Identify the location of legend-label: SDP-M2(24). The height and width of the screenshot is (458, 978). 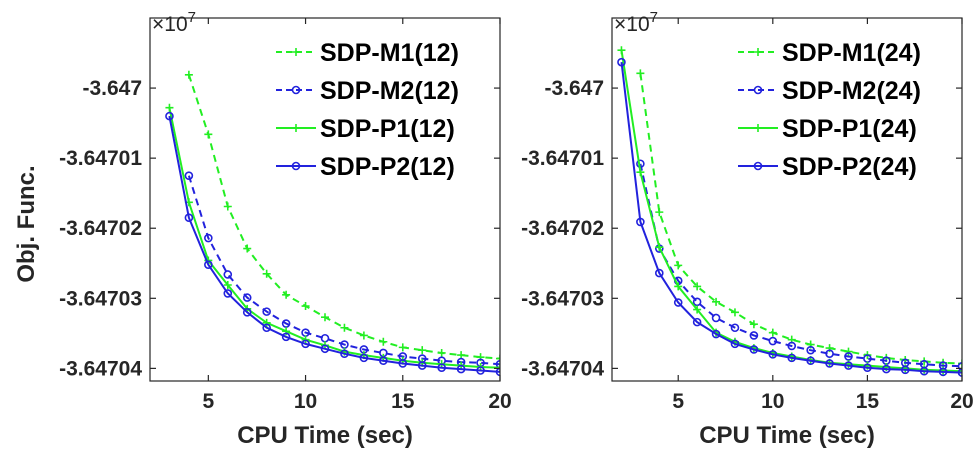
(851, 91).